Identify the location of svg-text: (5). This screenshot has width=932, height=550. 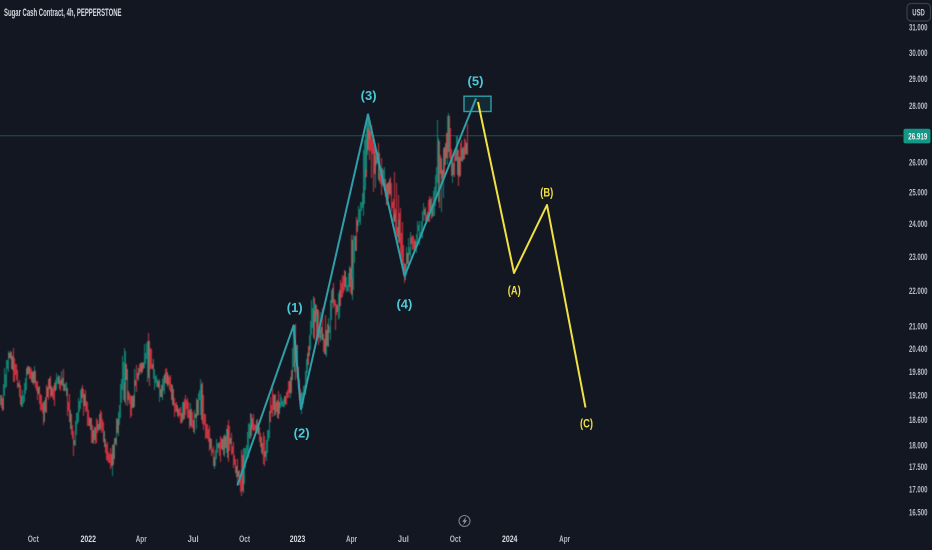
(476, 81).